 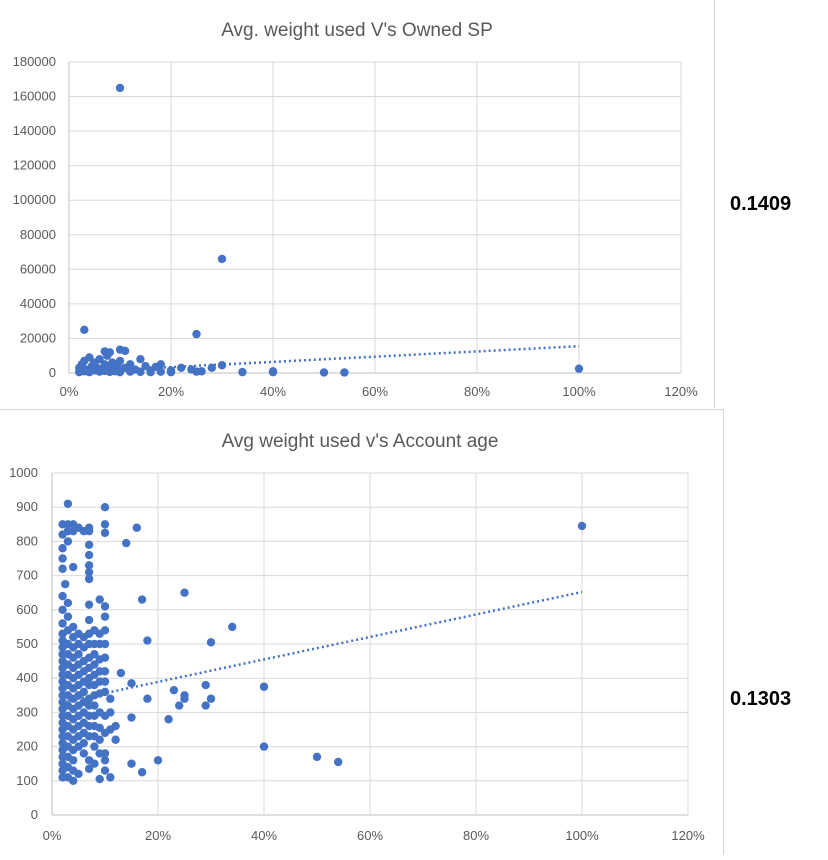 I want to click on y-tick-label: 900, so click(x=27, y=506).